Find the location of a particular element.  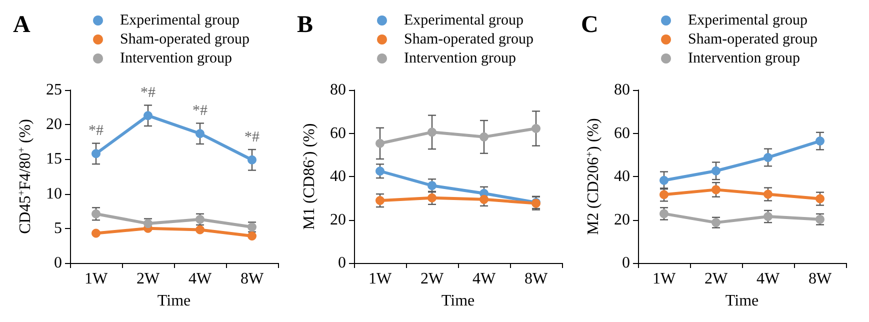

y-tick-label: 10 is located at coordinates (54, 193).